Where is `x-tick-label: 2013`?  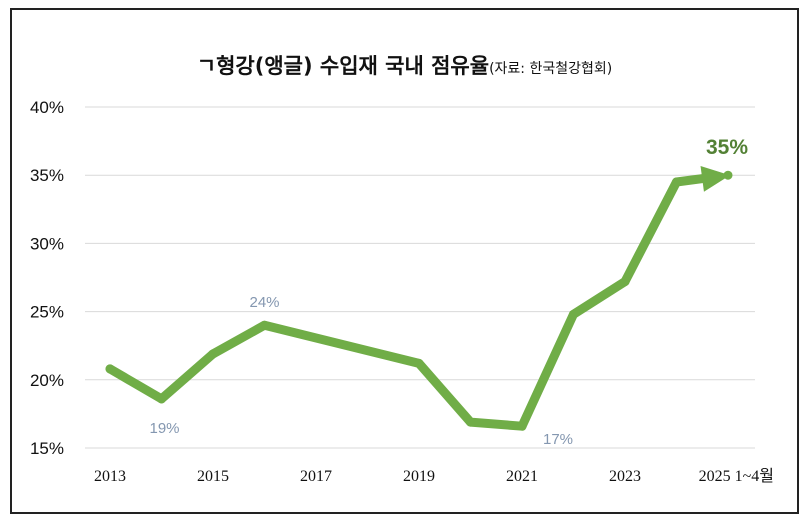
x-tick-label: 2013 is located at coordinates (110, 476).